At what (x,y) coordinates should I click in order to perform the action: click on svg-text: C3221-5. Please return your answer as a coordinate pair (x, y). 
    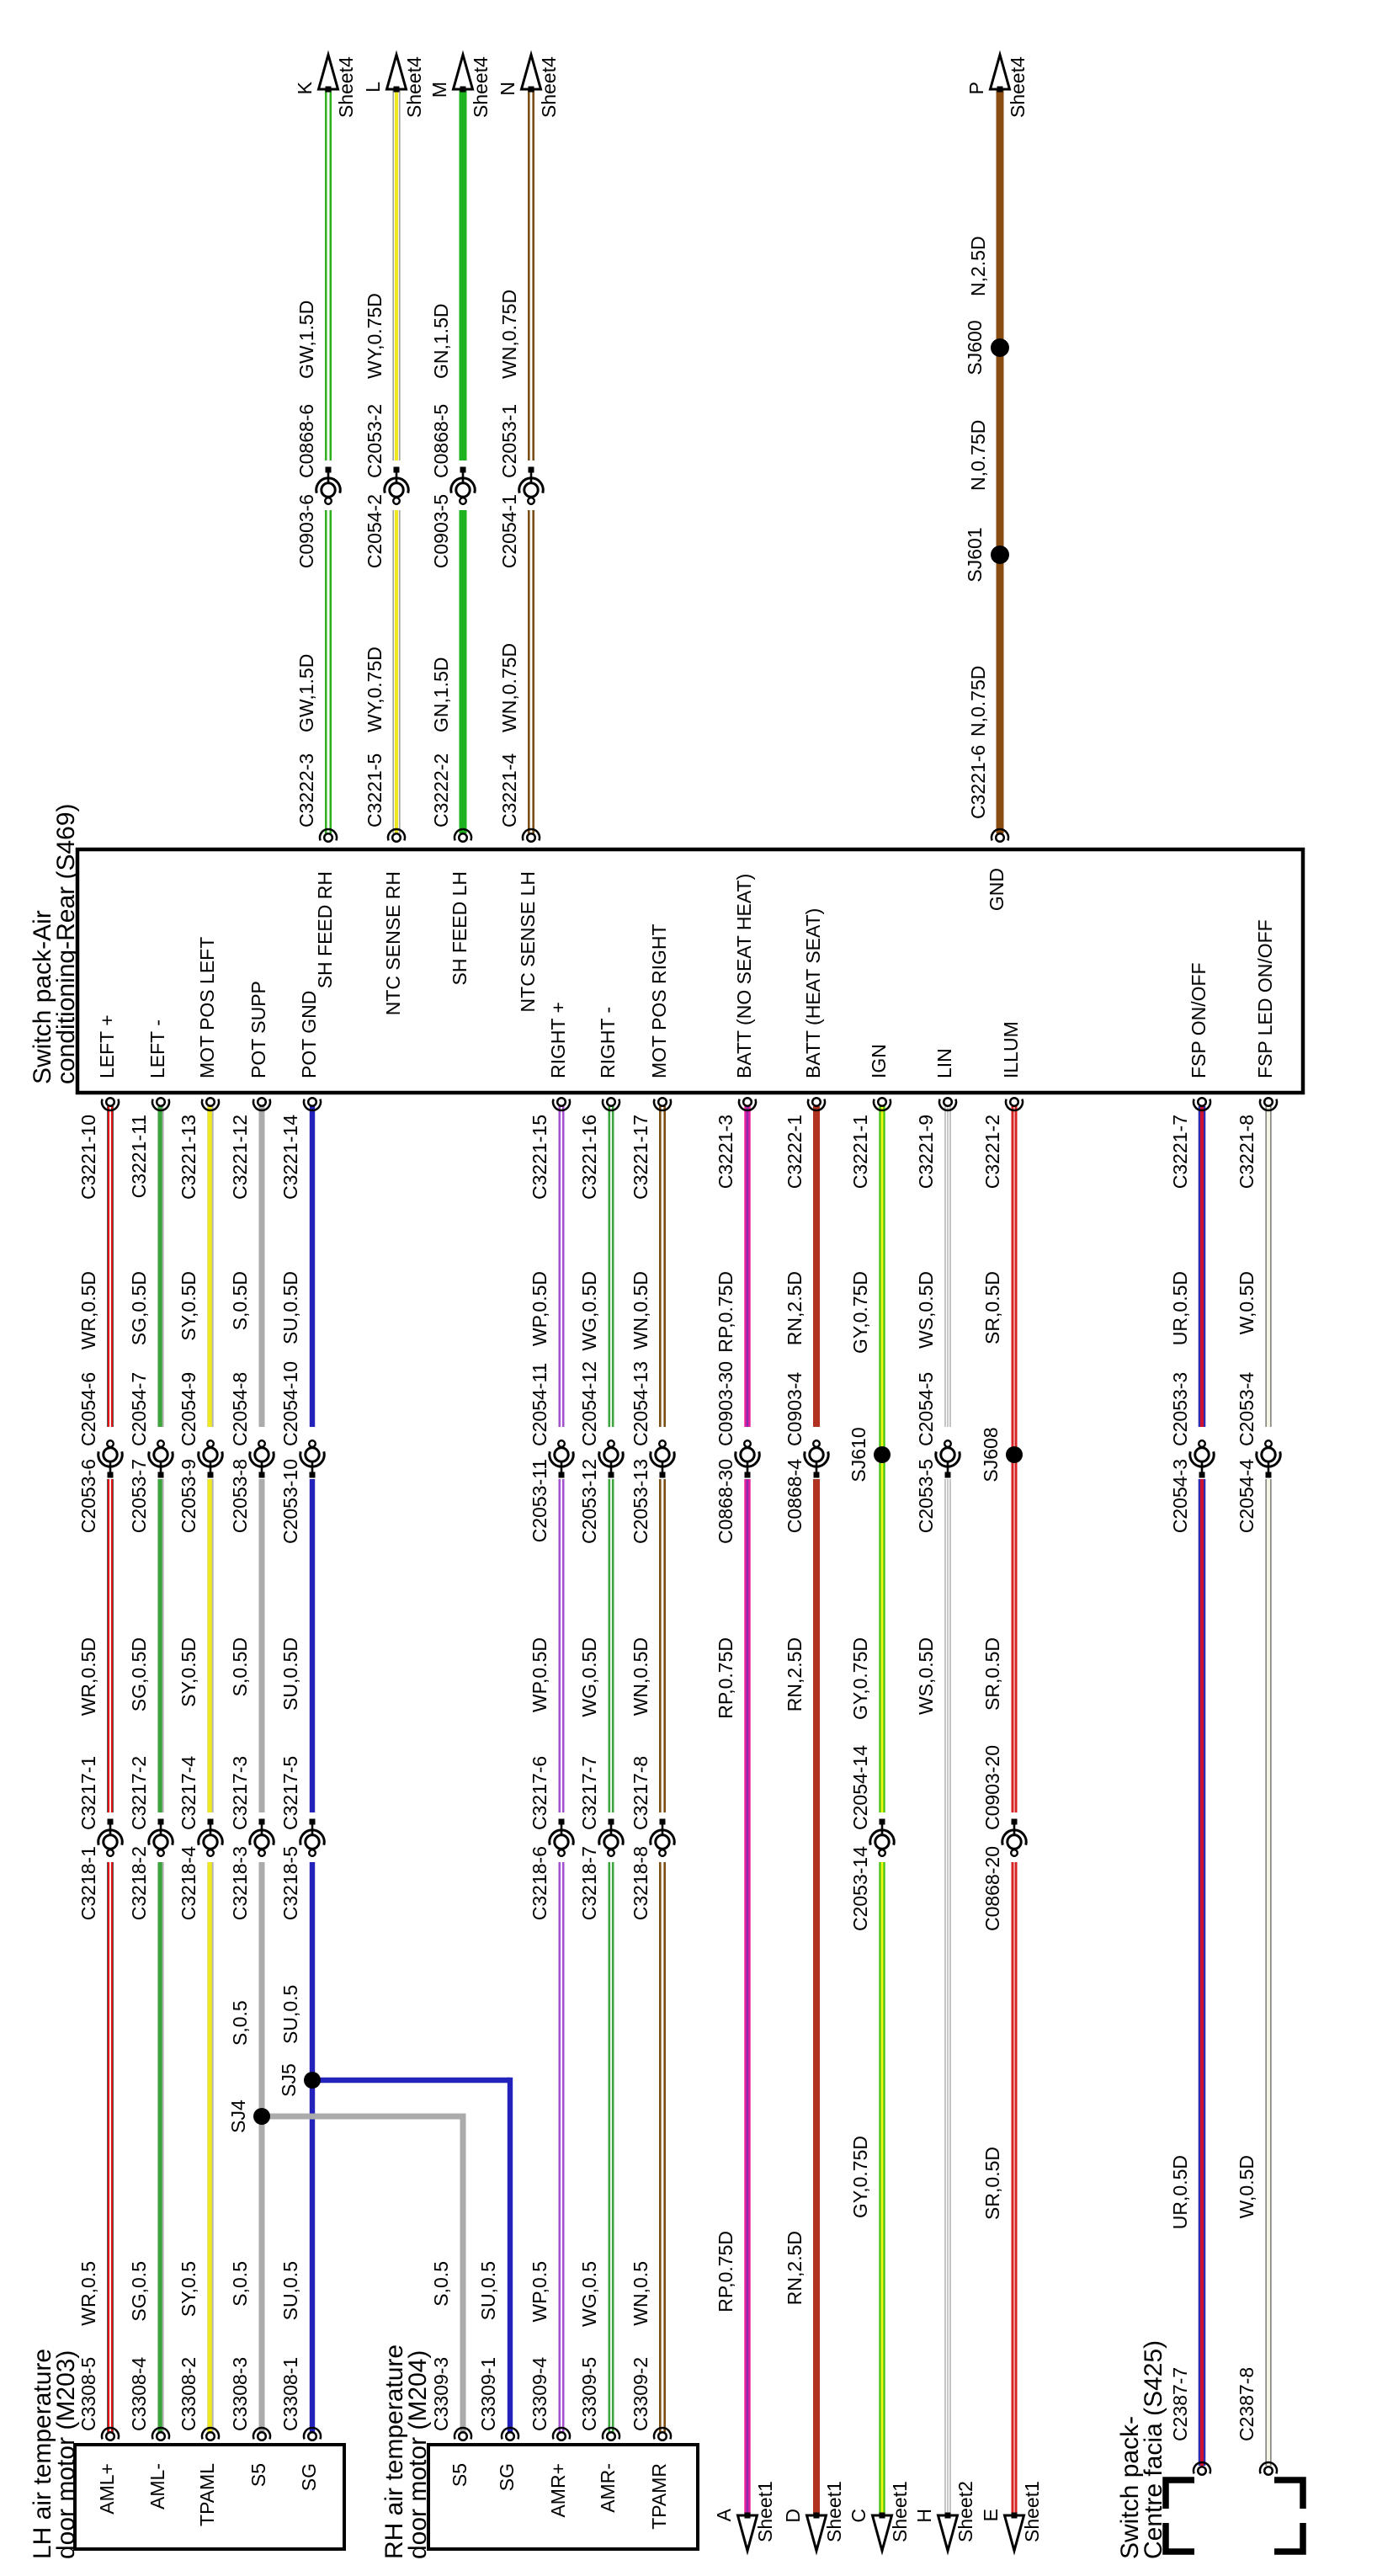
    Looking at the image, I should click on (374, 791).